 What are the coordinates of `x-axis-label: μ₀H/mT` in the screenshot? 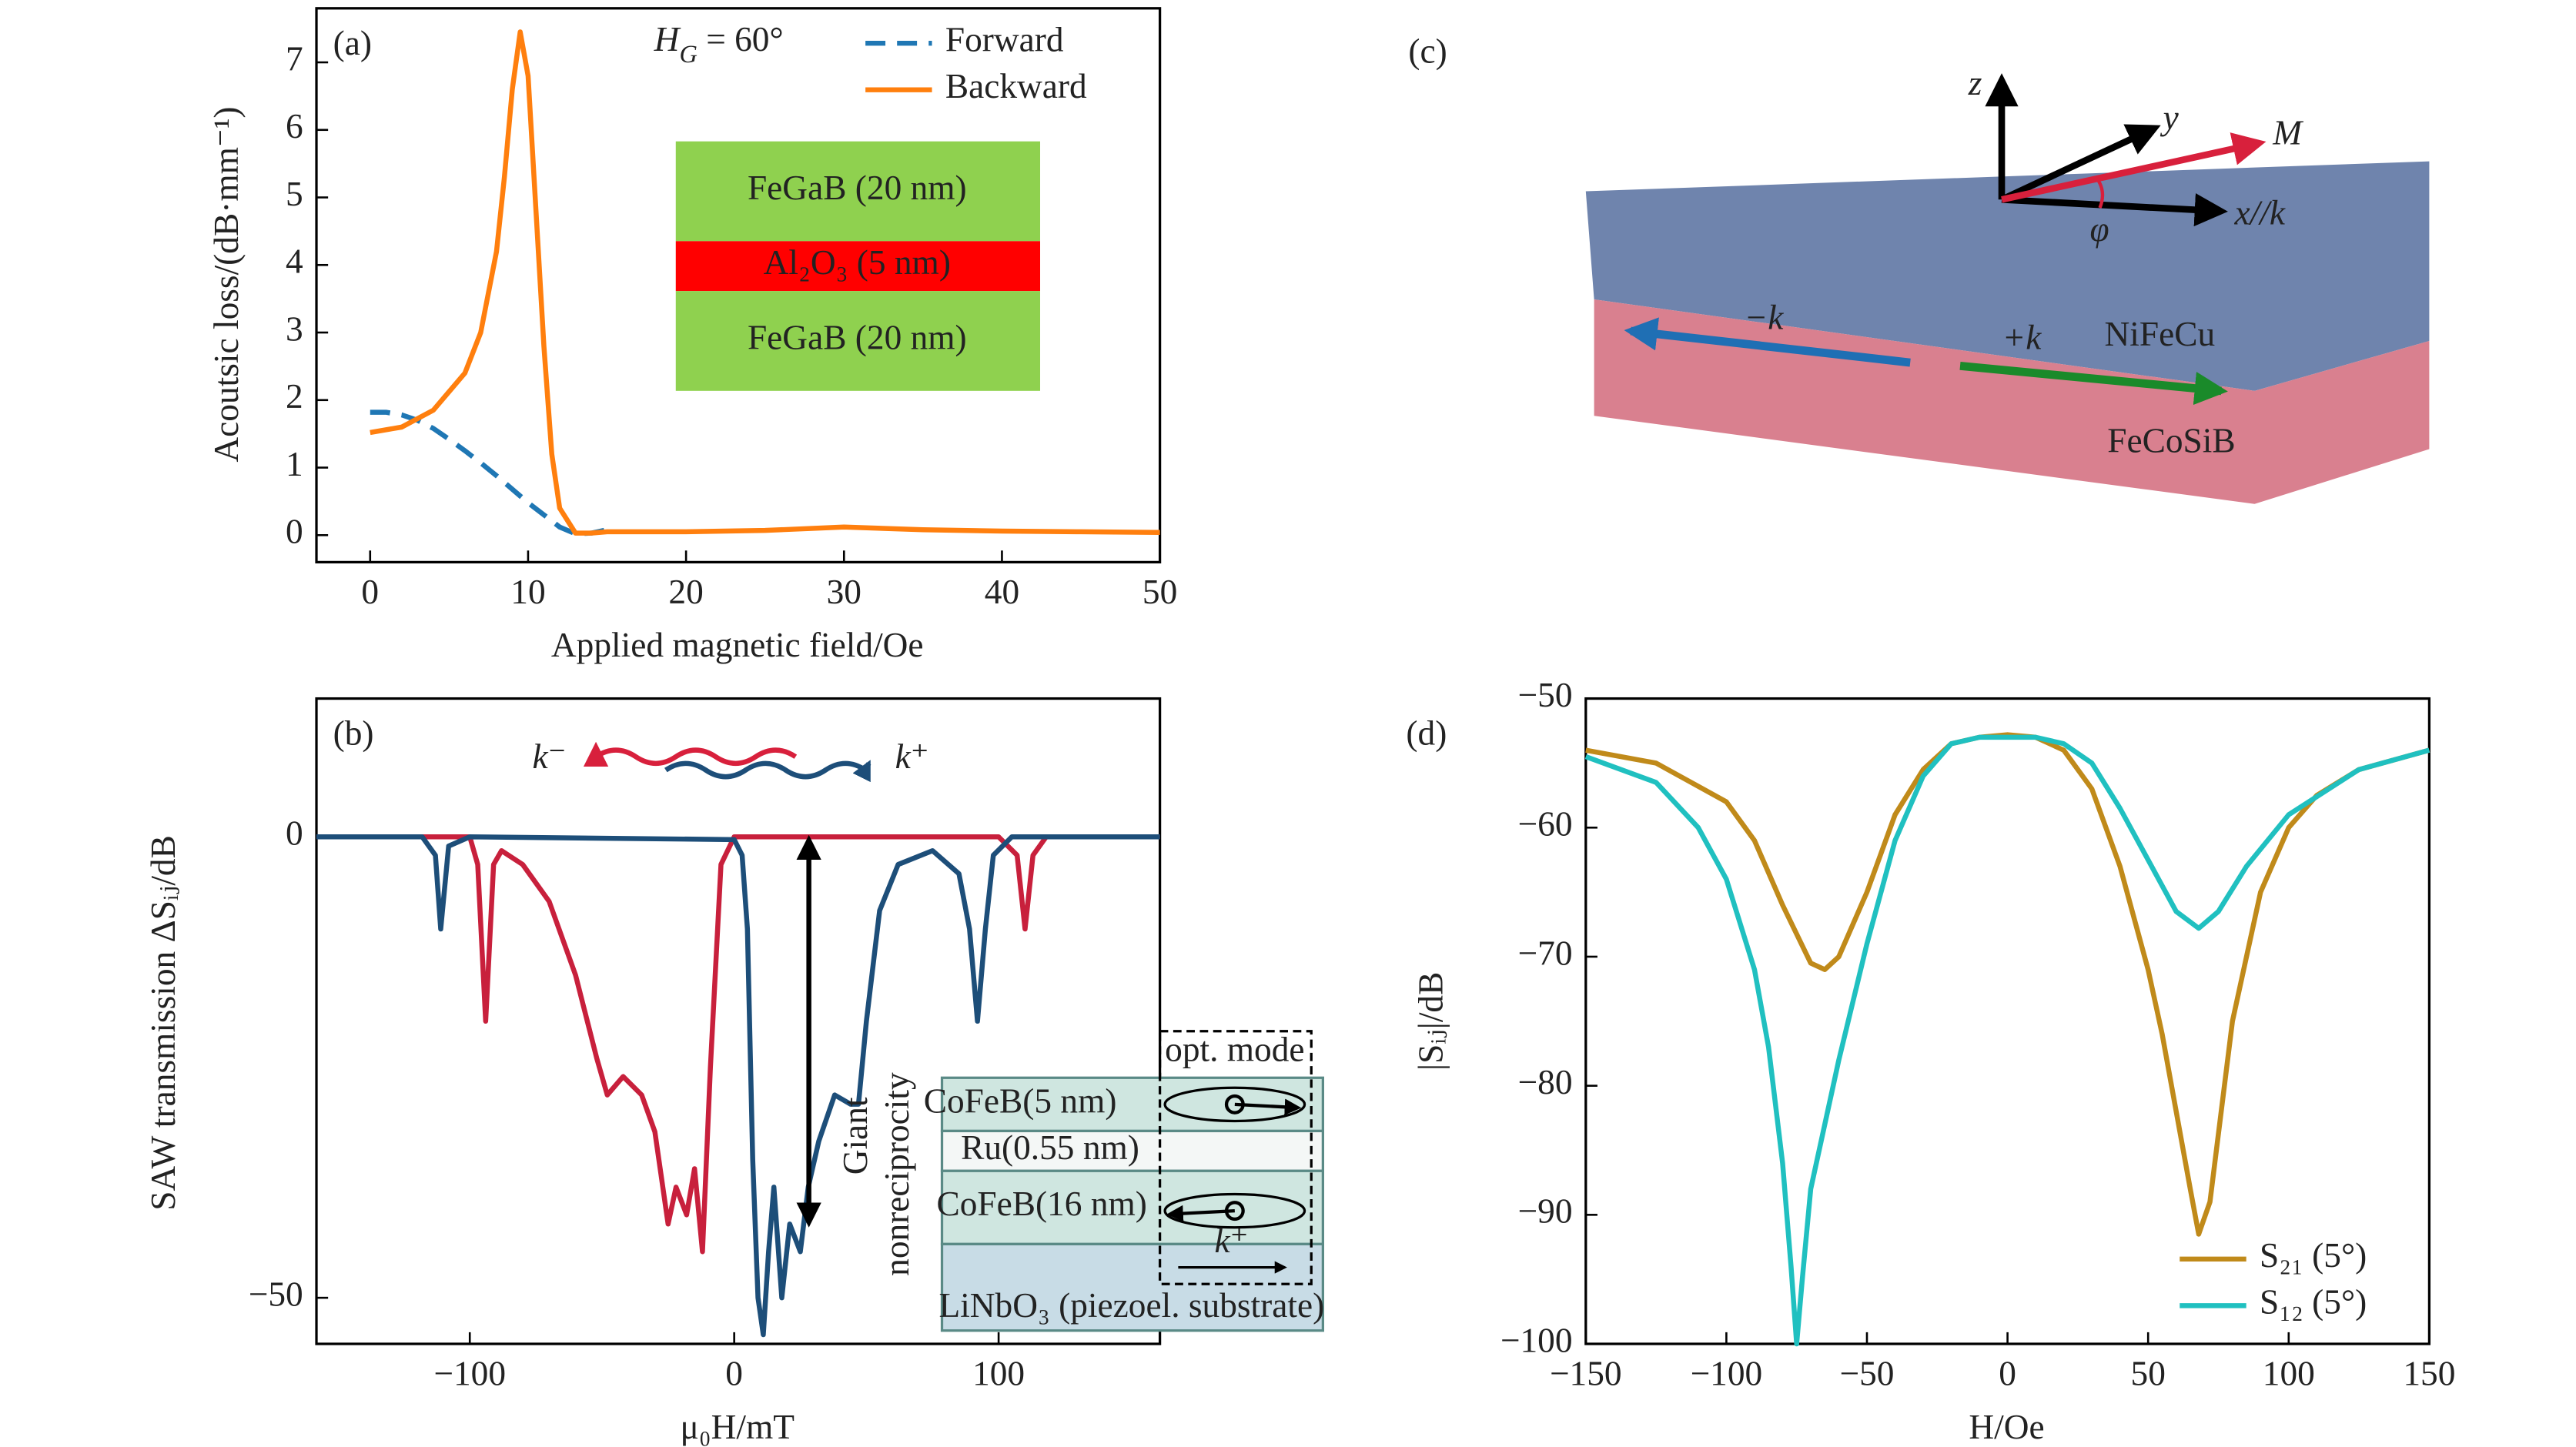 It's located at (737, 1427).